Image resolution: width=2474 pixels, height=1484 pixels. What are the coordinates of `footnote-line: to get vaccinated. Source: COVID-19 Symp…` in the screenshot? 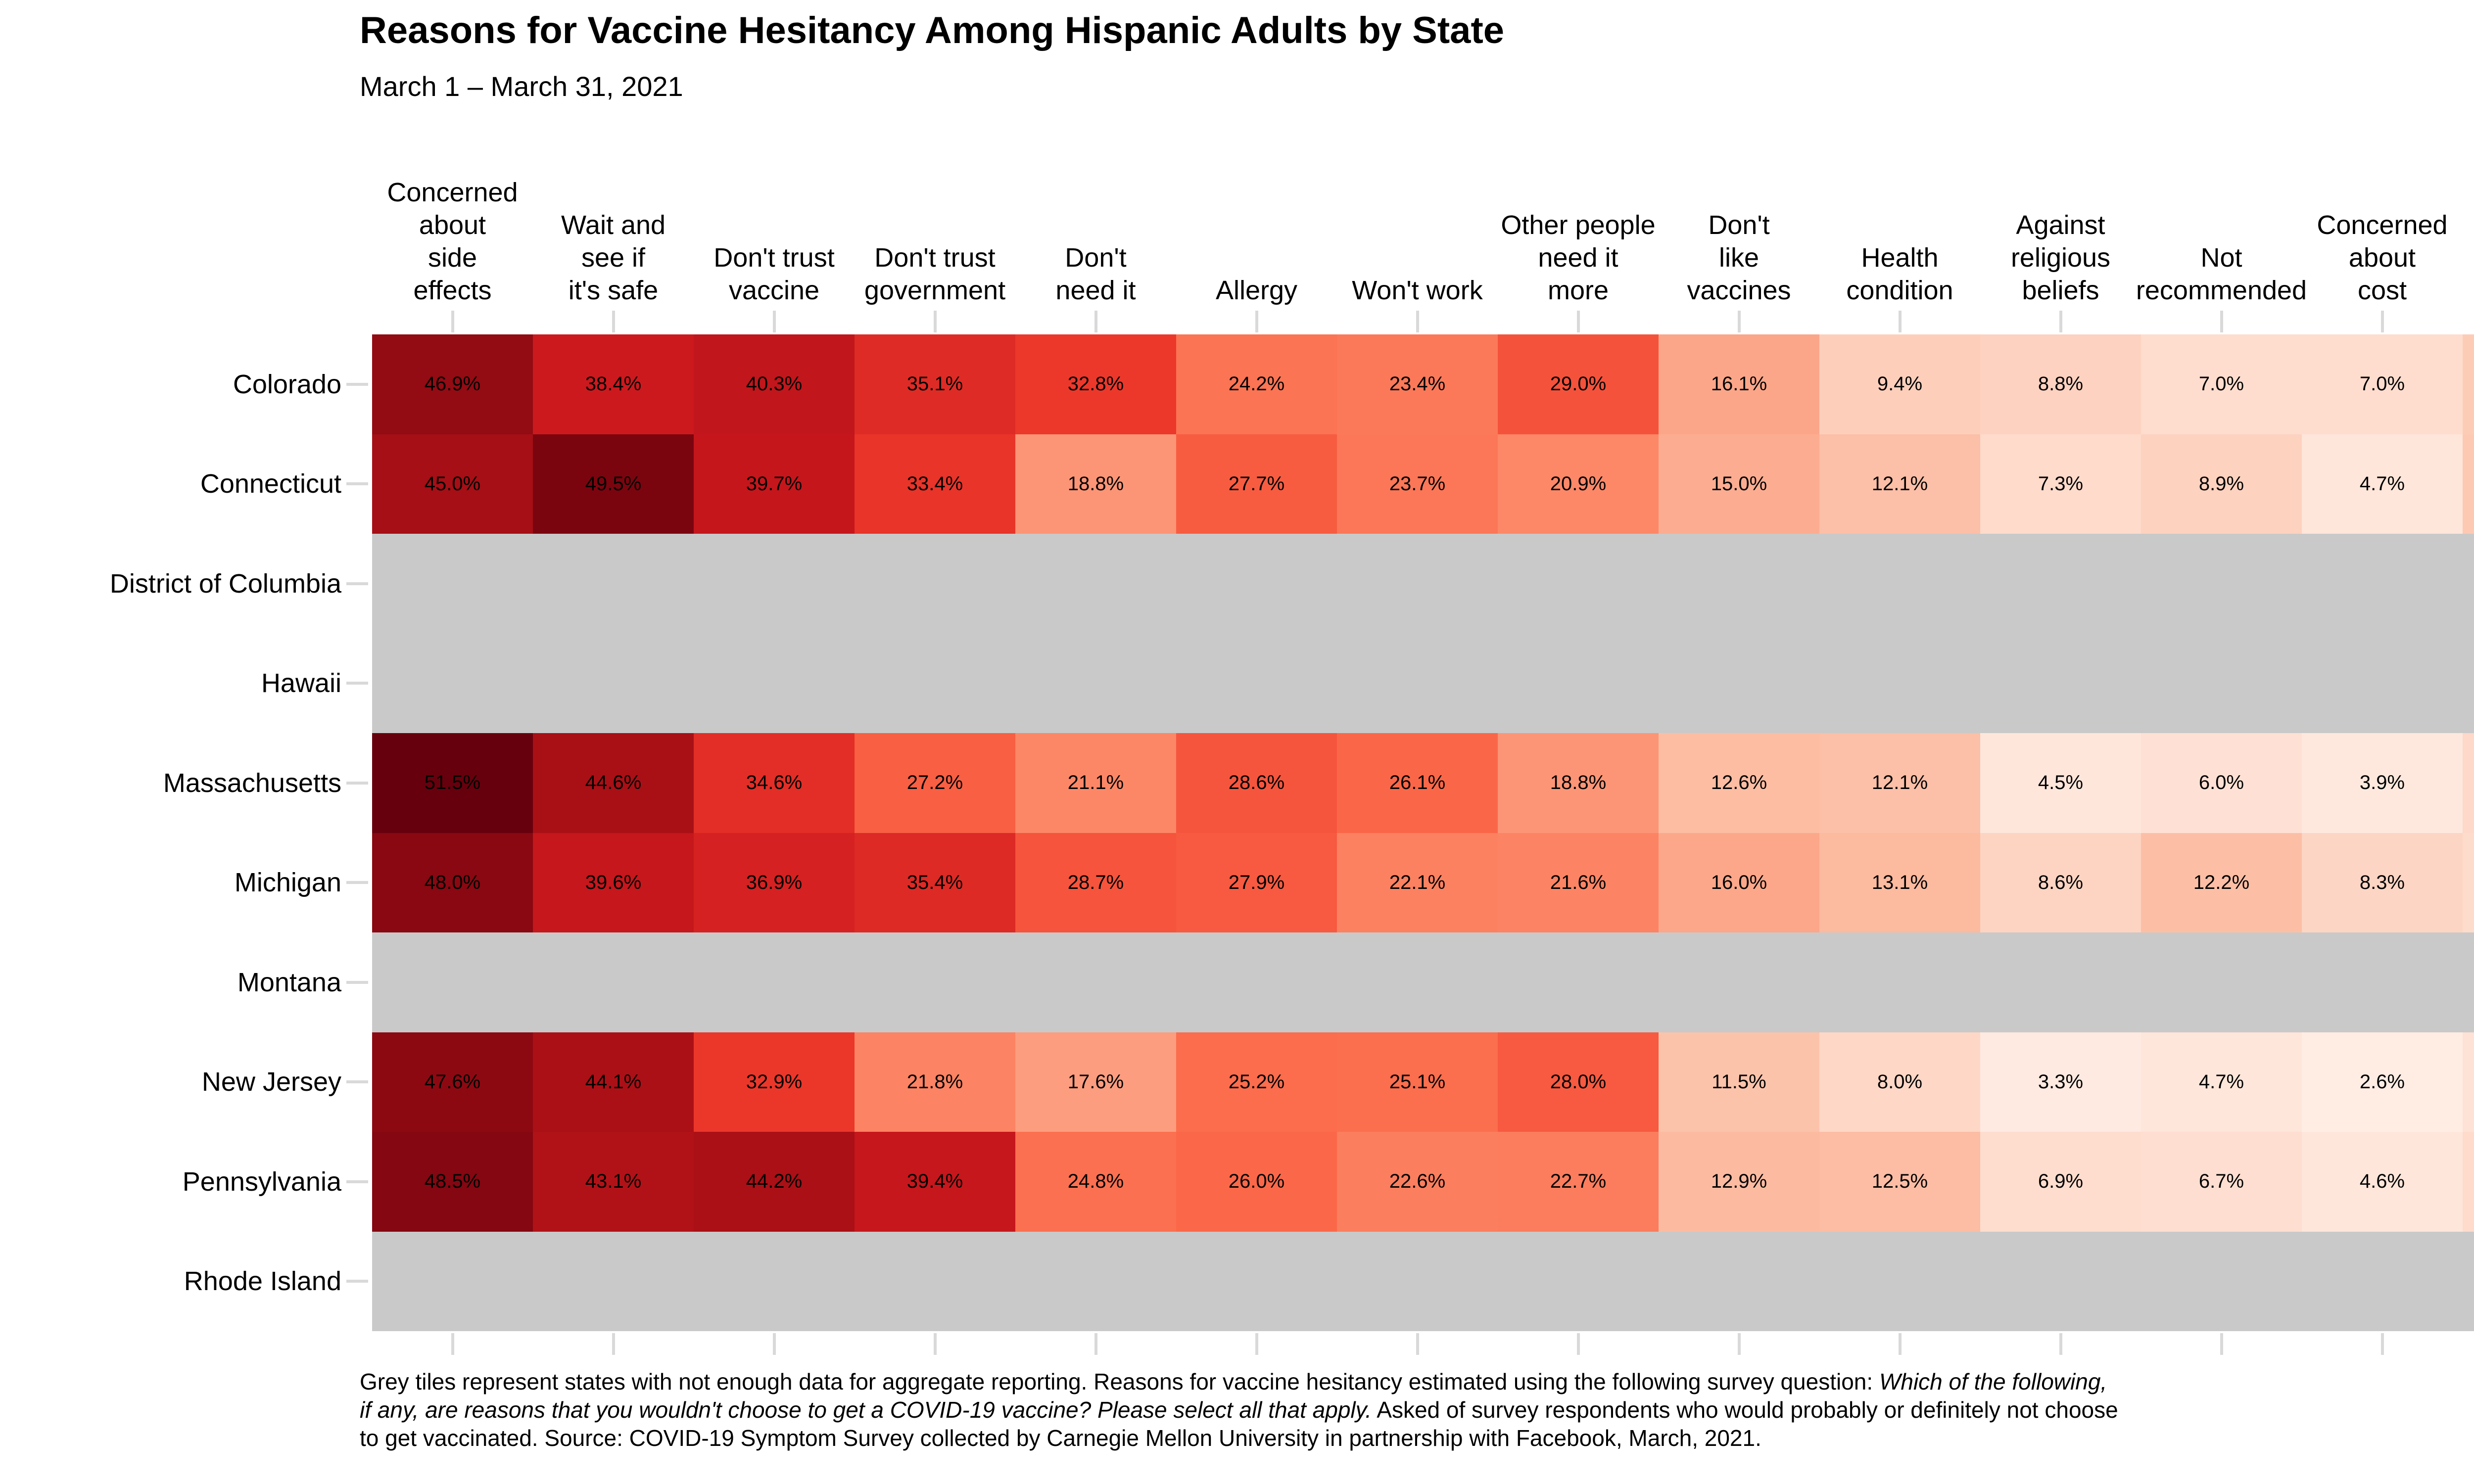 It's located at (1239, 1438).